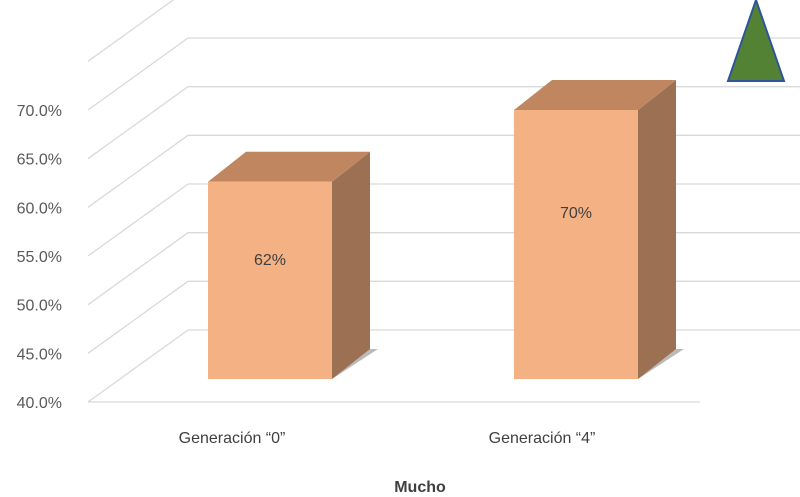 The image size is (800, 497). What do you see at coordinates (39, 208) in the screenshot?
I see `y-tick-label: 60.0%` at bounding box center [39, 208].